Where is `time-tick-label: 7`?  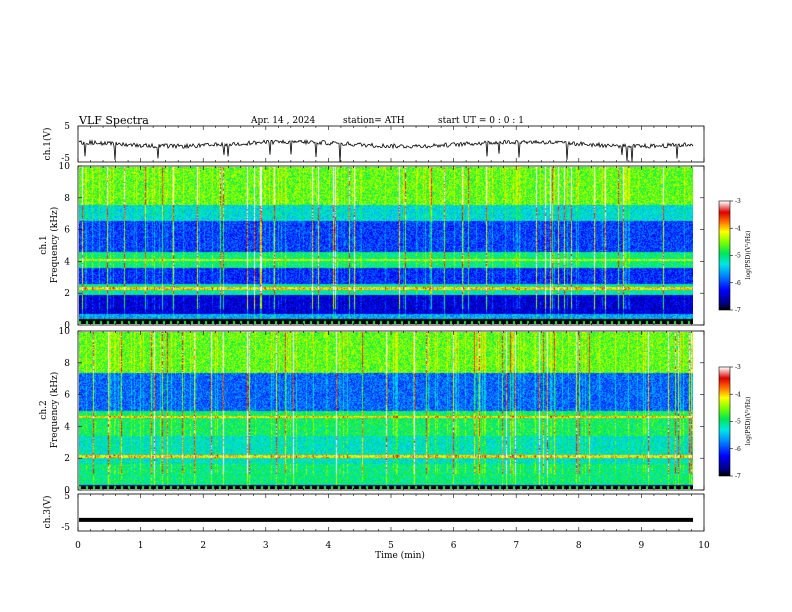 time-tick-label: 7 is located at coordinates (516, 546).